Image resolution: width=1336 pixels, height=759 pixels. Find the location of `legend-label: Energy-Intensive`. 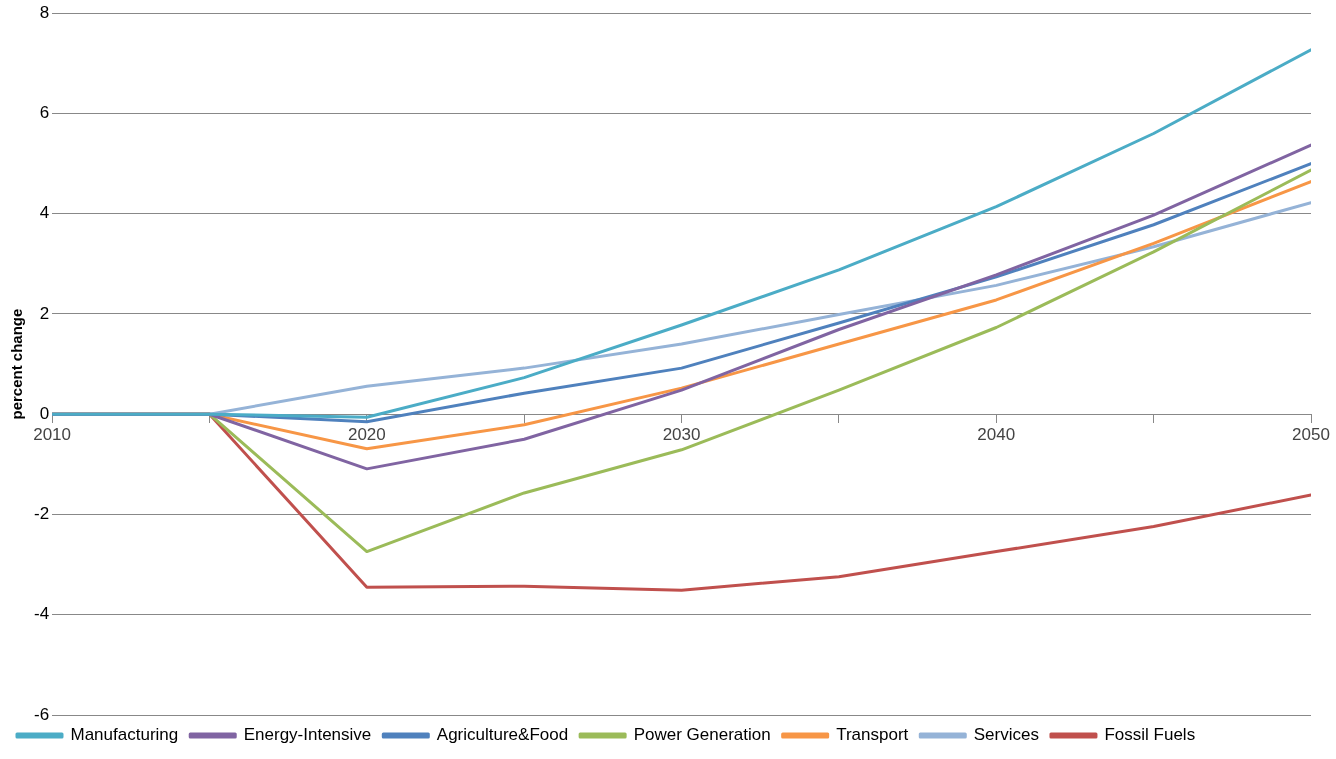

legend-label: Energy-Intensive is located at coordinates (307, 735).